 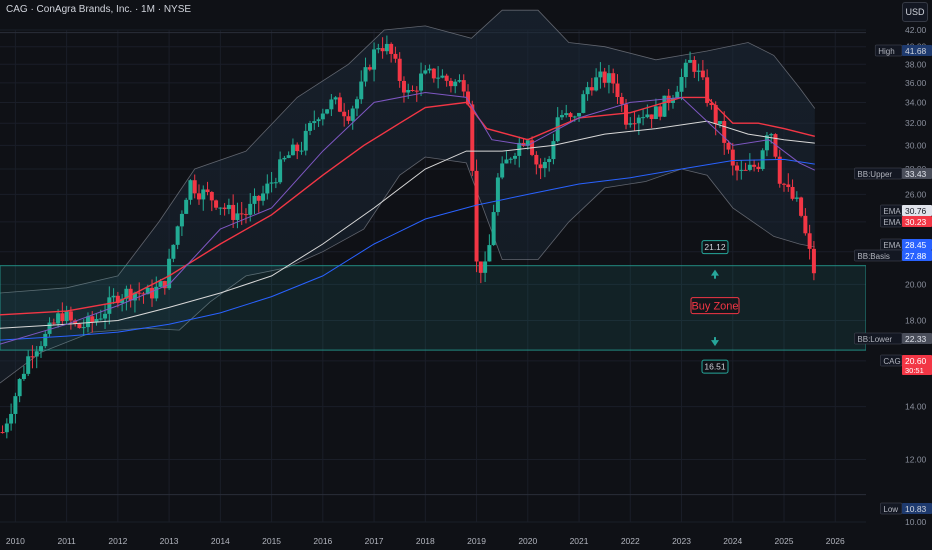 What do you see at coordinates (732, 541) in the screenshot?
I see `time-tick-label: 2024` at bounding box center [732, 541].